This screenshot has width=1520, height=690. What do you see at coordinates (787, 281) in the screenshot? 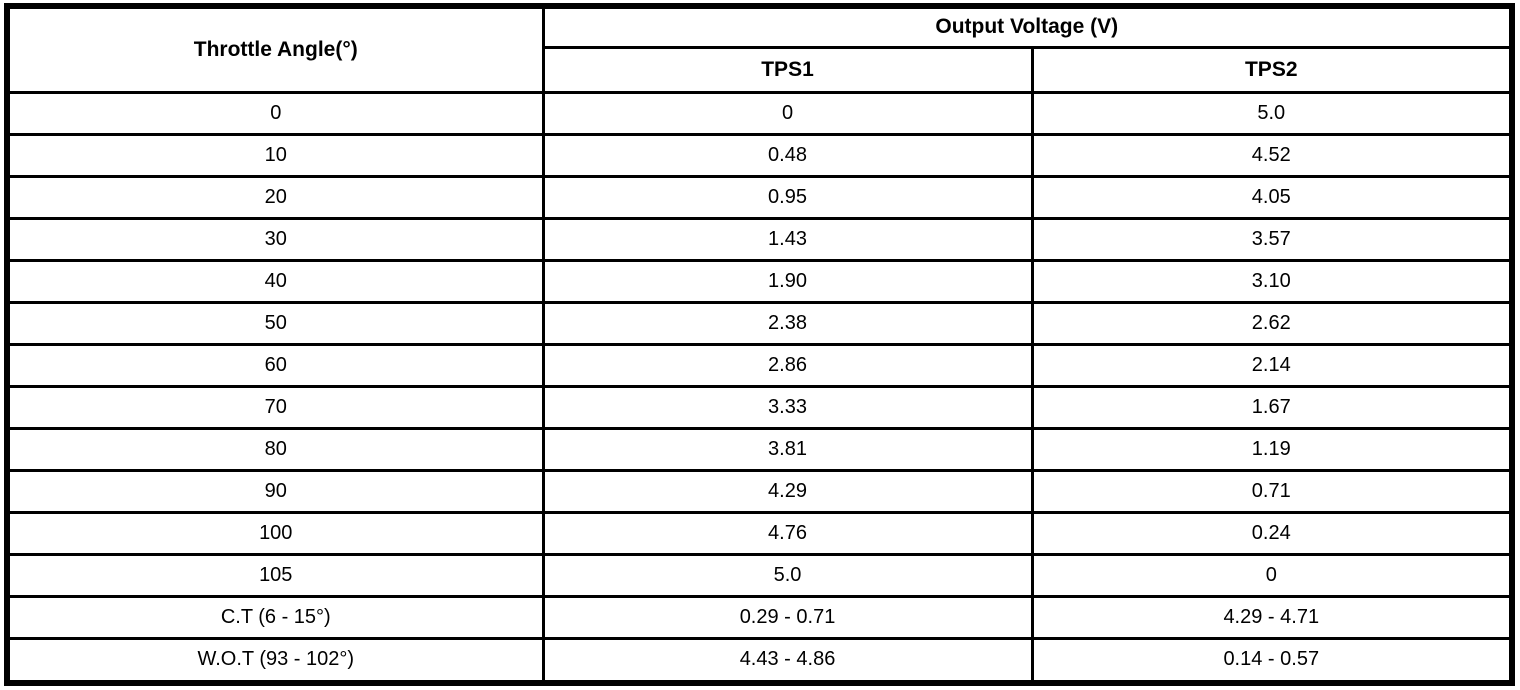
I see `tps1-value-cell: 1.90` at bounding box center [787, 281].